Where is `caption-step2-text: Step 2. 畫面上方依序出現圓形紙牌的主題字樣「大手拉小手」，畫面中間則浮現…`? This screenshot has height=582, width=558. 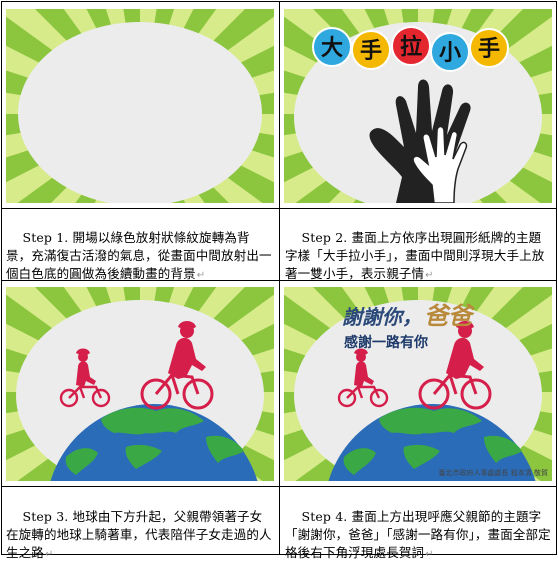 caption-step2-text: Step 2. 畫面上方依序出現圓形紙牌的主題字樣「大手拉小手」，畫面中間則浮現… is located at coordinates (415, 255).